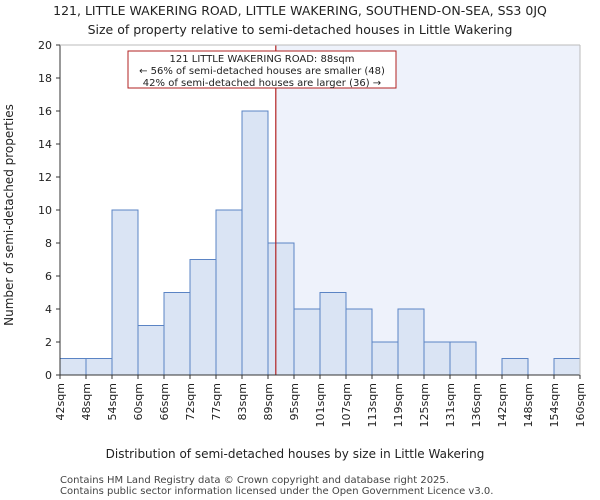 The width and height of the screenshot is (600, 500). Describe the element at coordinates (45, 210) in the screenshot. I see `y-tick-label: 10` at that location.